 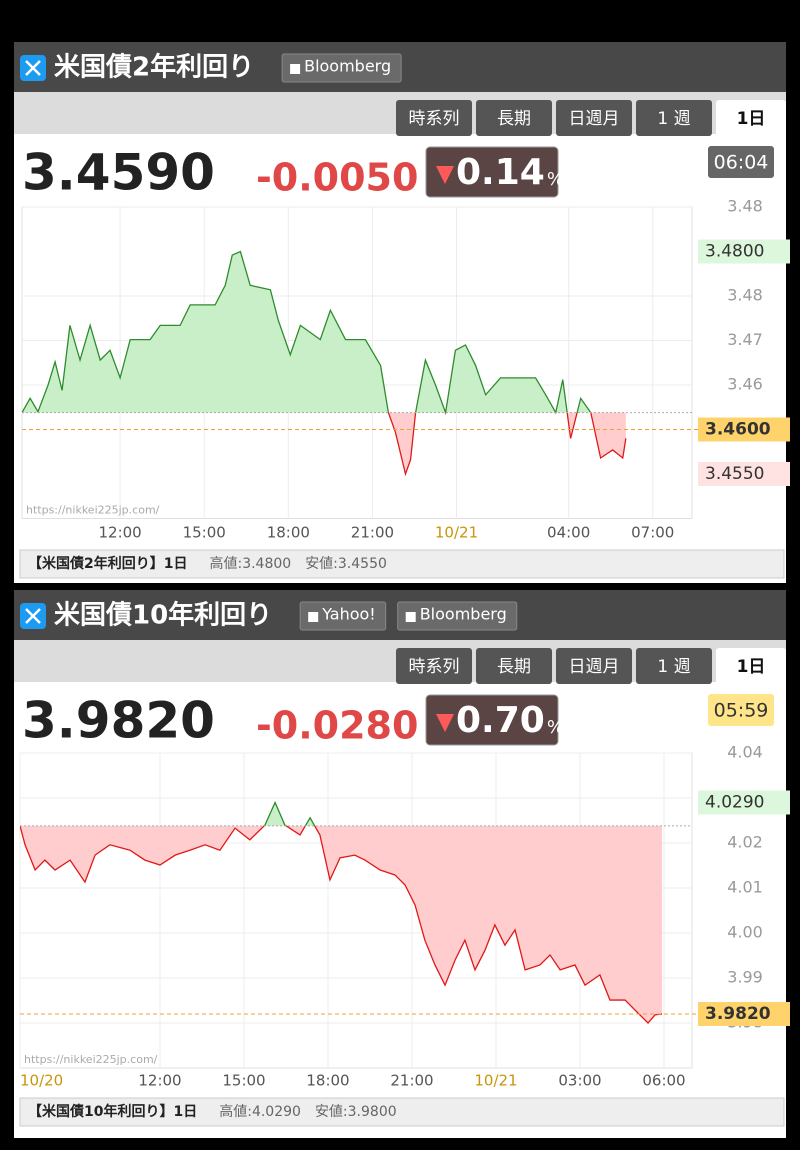 What do you see at coordinates (118, 721) in the screenshot?
I see `price: 3.9820` at bounding box center [118, 721].